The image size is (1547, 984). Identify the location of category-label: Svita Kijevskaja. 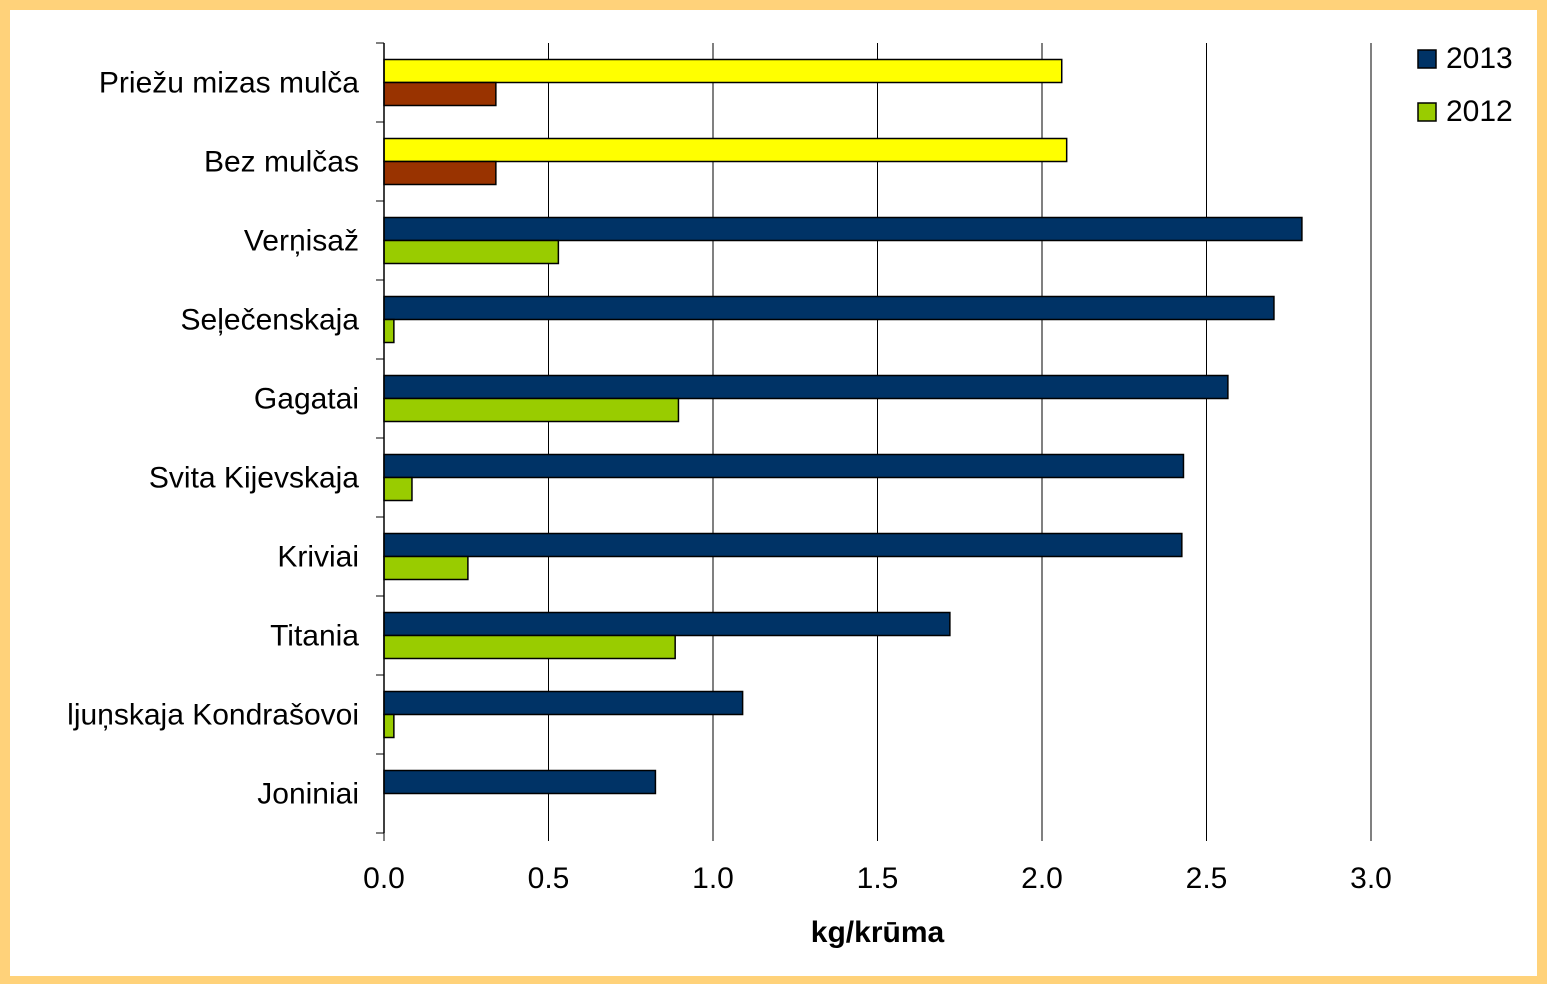
(254, 478).